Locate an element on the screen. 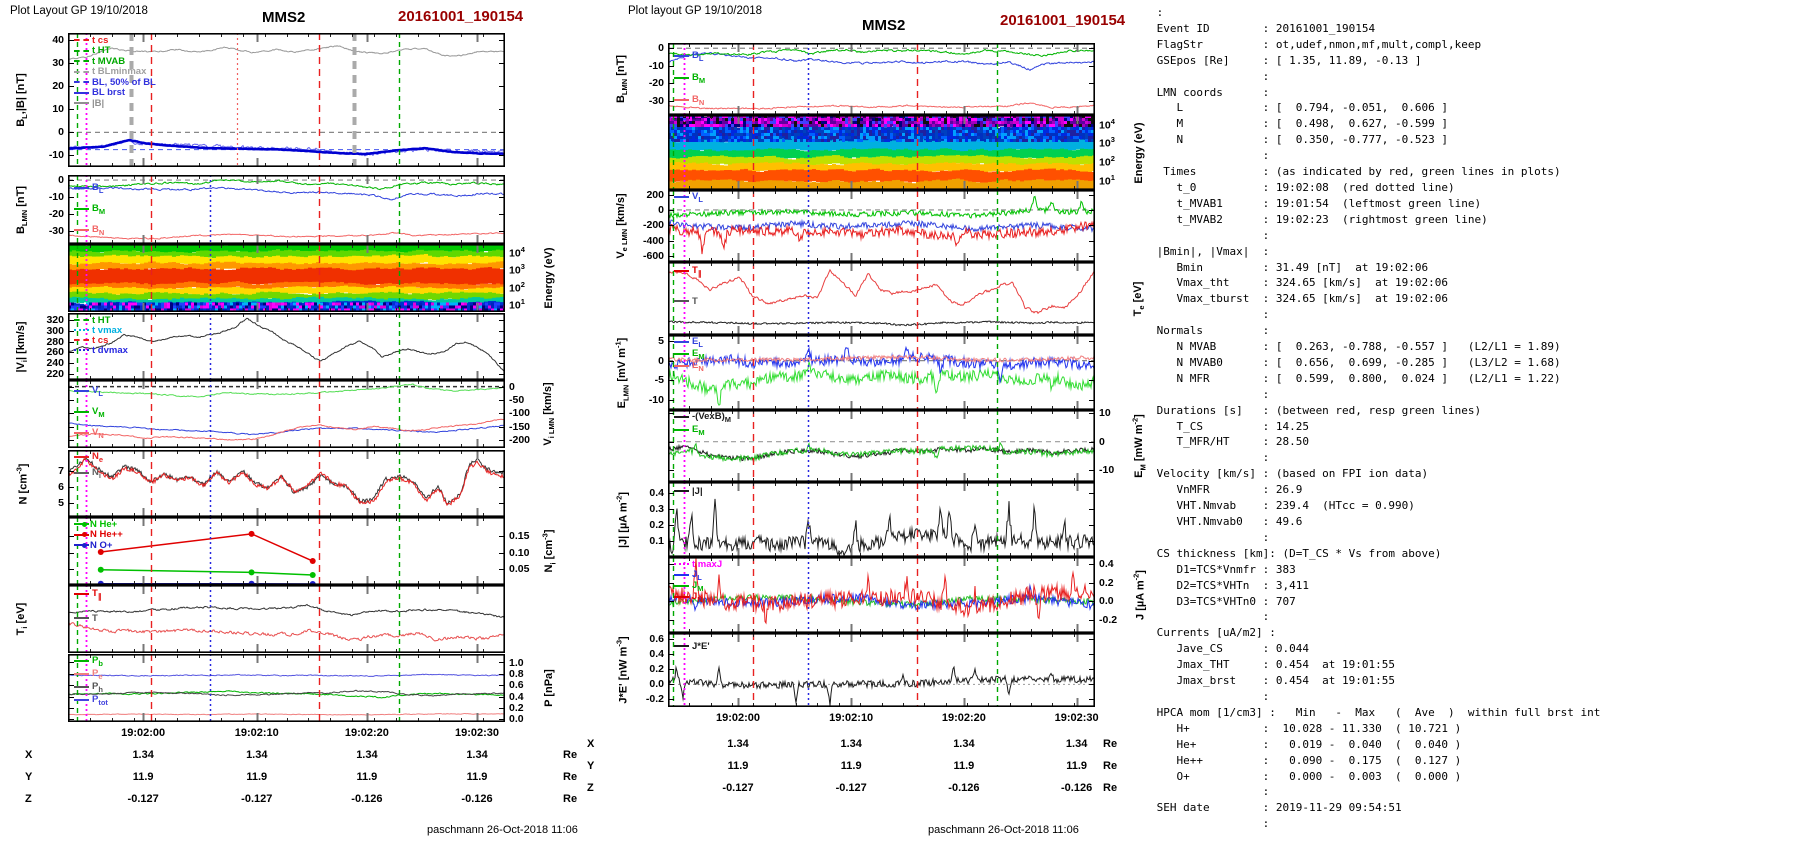 The image size is (1804, 841). legend-entry: EM is located at coordinates (689, 430).